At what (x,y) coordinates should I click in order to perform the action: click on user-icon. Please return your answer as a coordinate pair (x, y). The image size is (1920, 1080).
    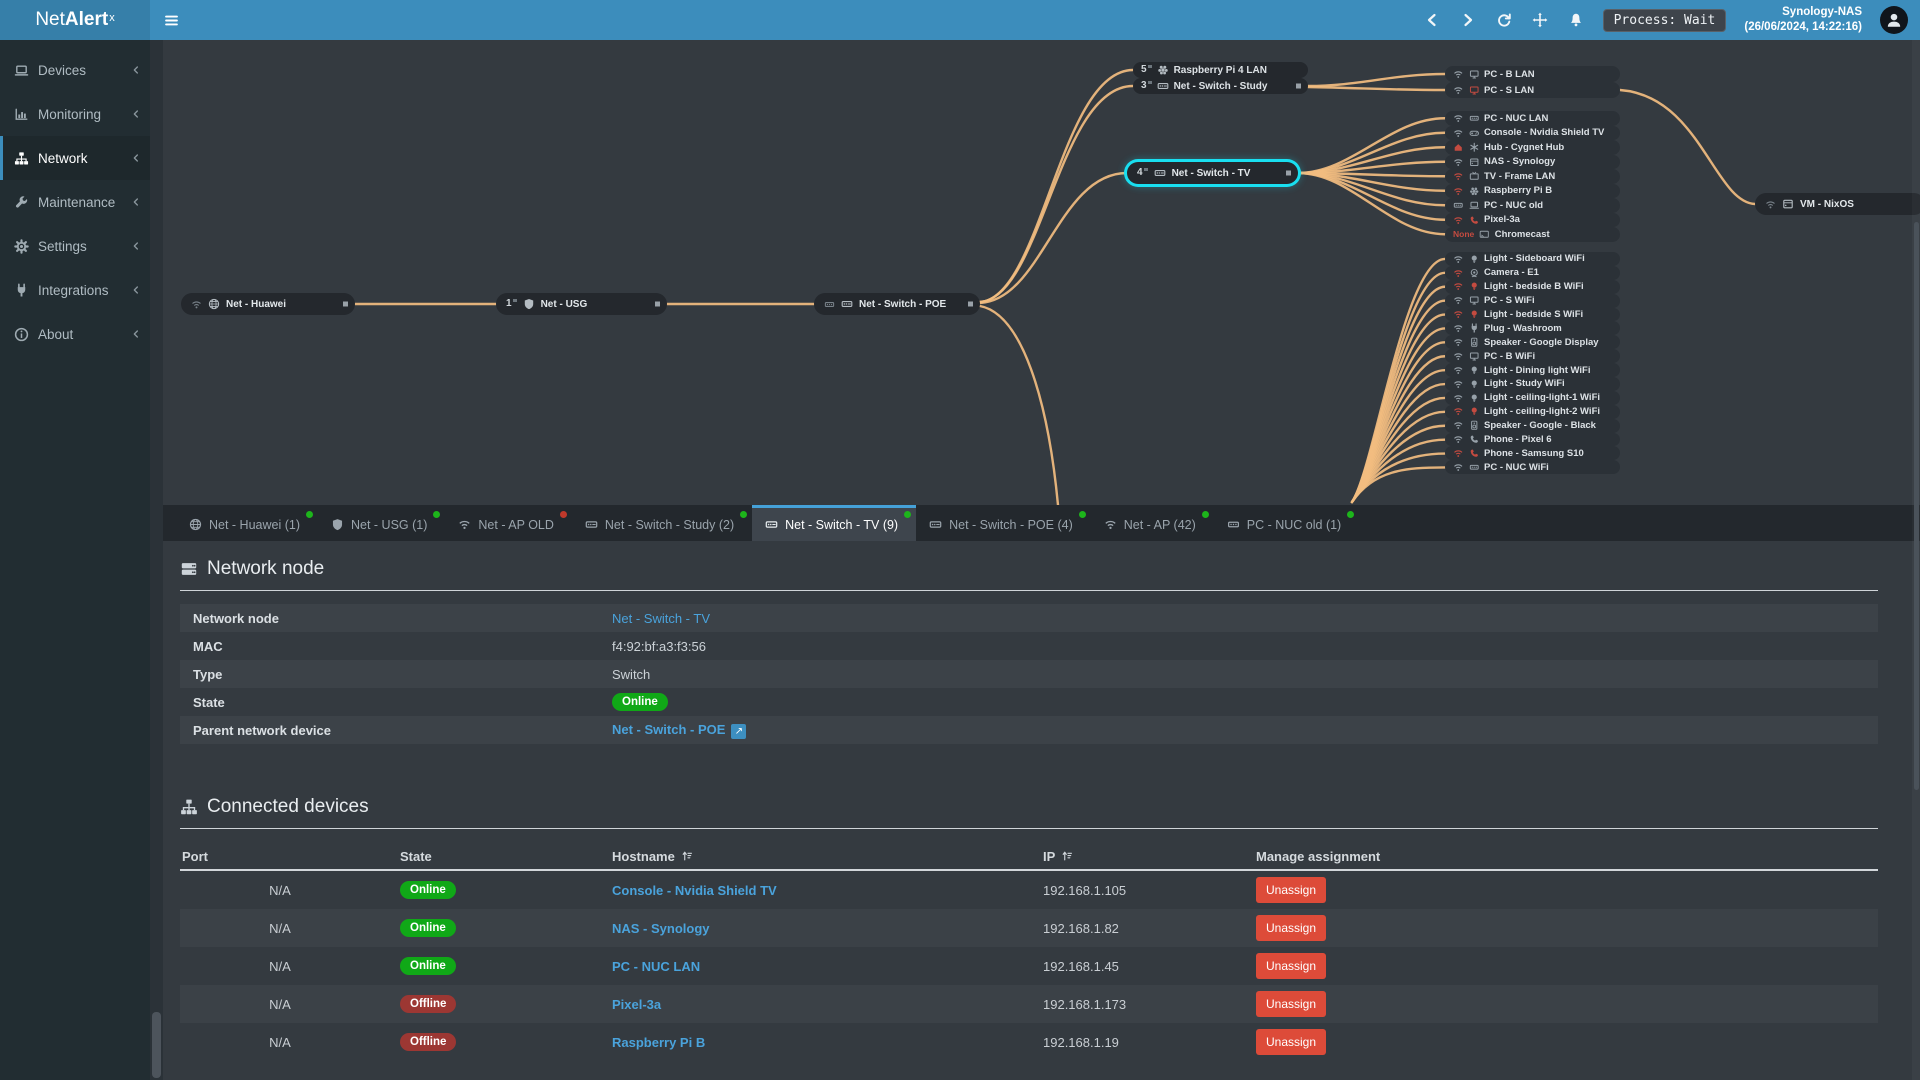
    Looking at the image, I should click on (1894, 20).